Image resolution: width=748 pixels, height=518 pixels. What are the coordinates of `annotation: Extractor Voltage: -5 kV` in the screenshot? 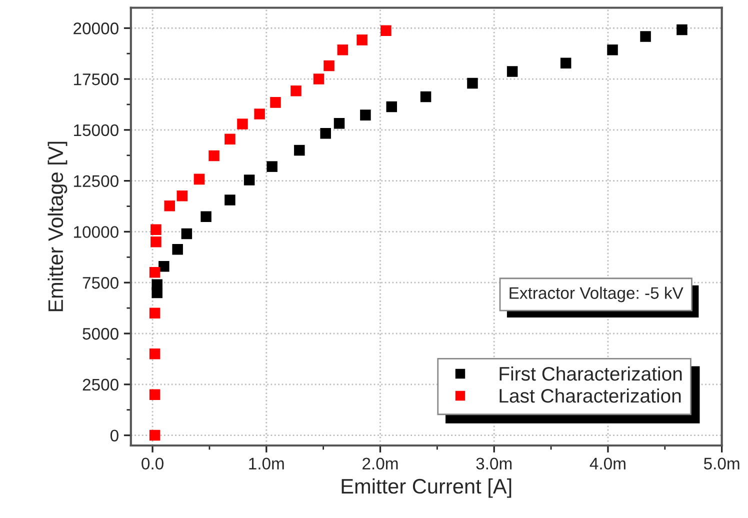 It's located at (597, 294).